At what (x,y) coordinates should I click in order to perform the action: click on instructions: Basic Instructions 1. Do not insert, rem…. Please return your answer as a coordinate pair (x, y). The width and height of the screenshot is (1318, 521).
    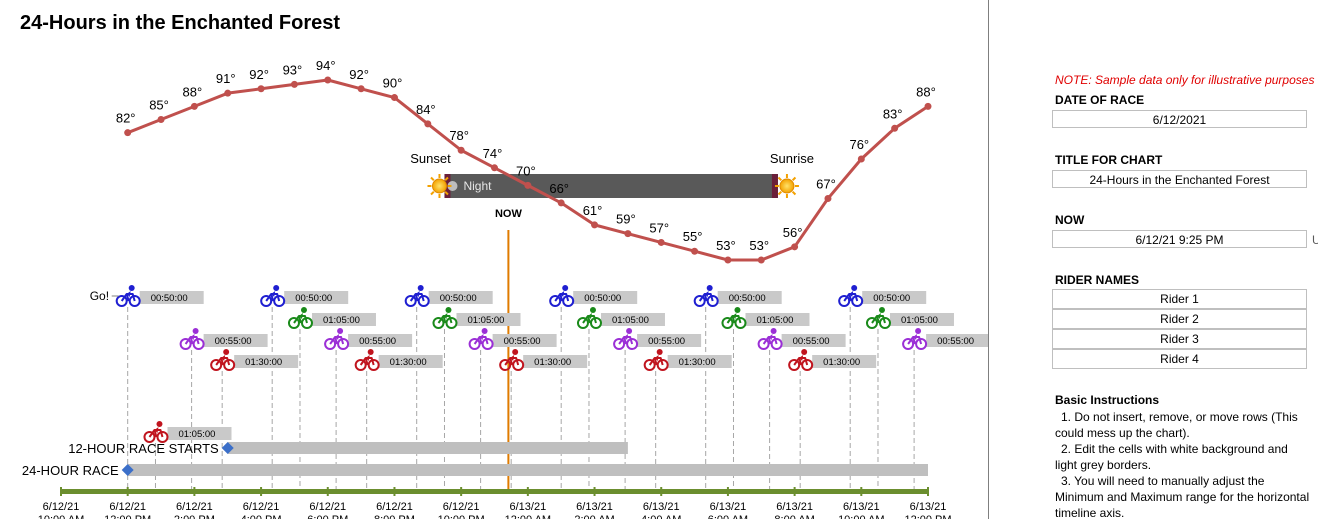
    Looking at the image, I should click on (1183, 456).